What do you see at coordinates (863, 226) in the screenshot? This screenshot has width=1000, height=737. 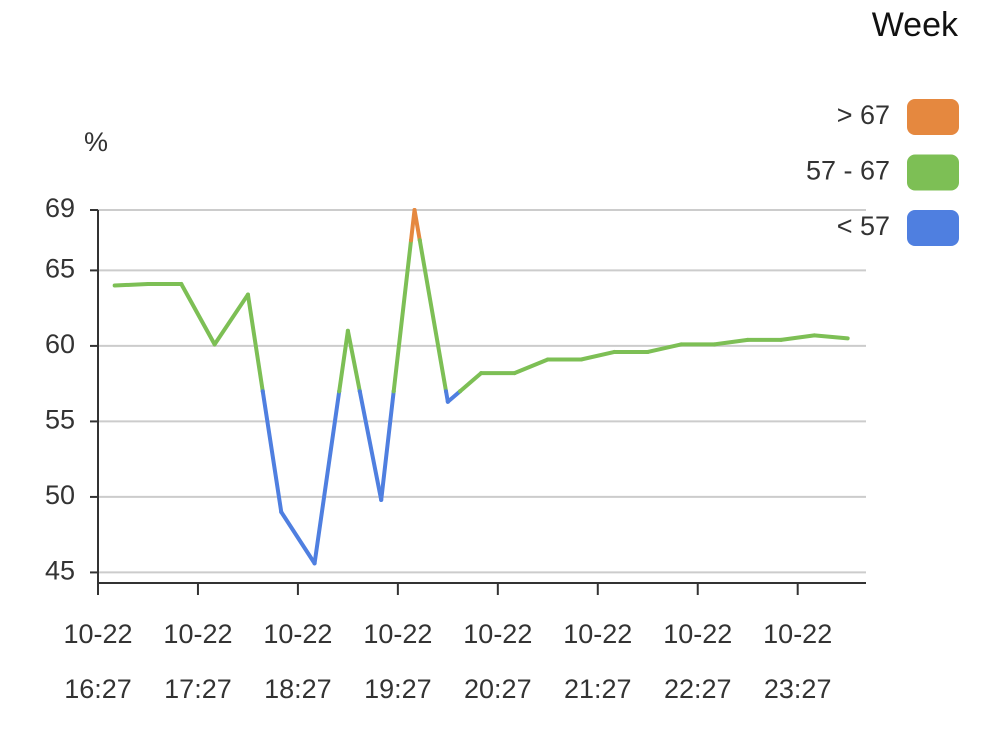 I see `legend-label: < 57` at bounding box center [863, 226].